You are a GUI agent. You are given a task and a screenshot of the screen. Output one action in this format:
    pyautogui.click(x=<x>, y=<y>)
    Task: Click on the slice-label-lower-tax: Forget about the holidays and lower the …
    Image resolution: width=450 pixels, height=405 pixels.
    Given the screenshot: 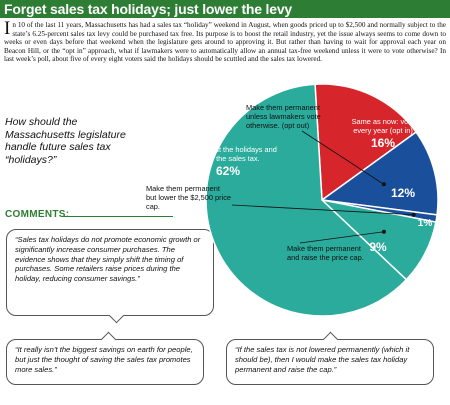 What is the action you would take?
    pyautogui.click(x=228, y=161)
    